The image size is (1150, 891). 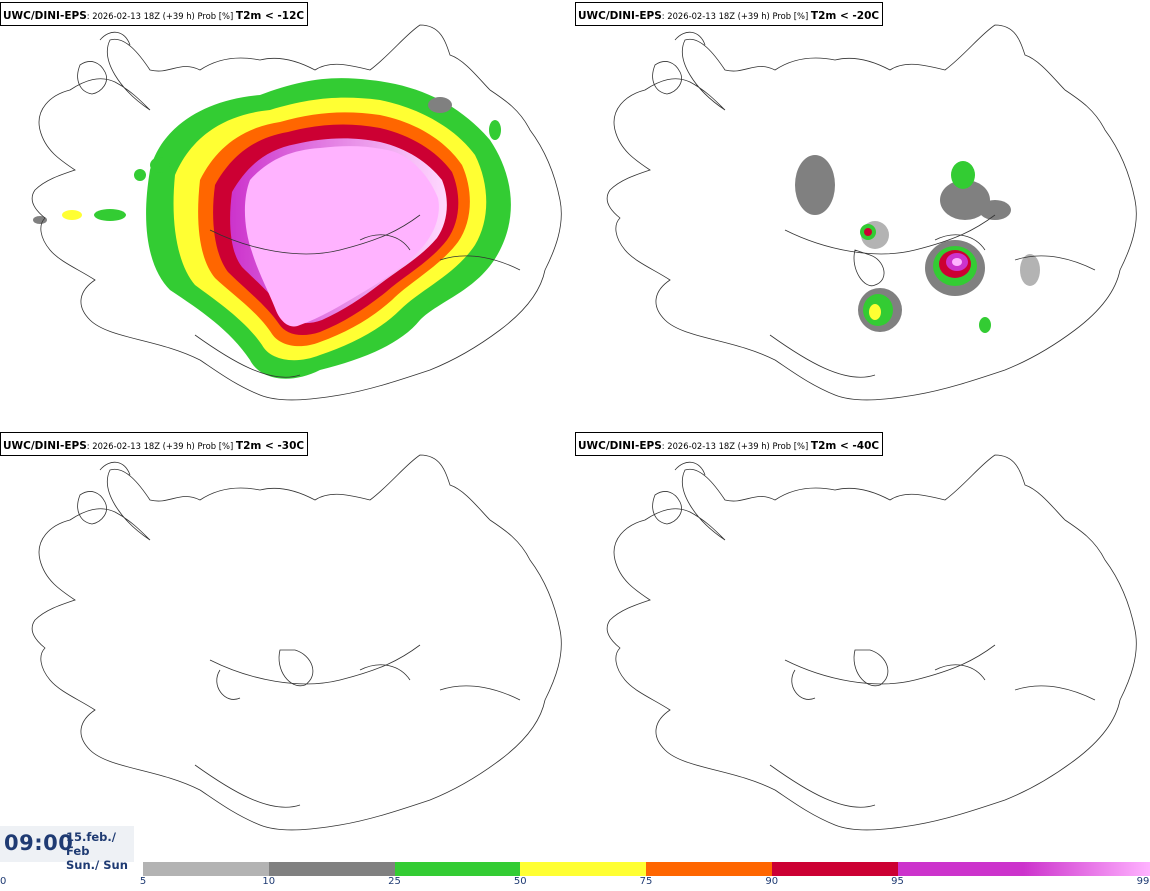 What do you see at coordinates (143, 881) in the screenshot?
I see `color-scale-tick-label: 5` at bounding box center [143, 881].